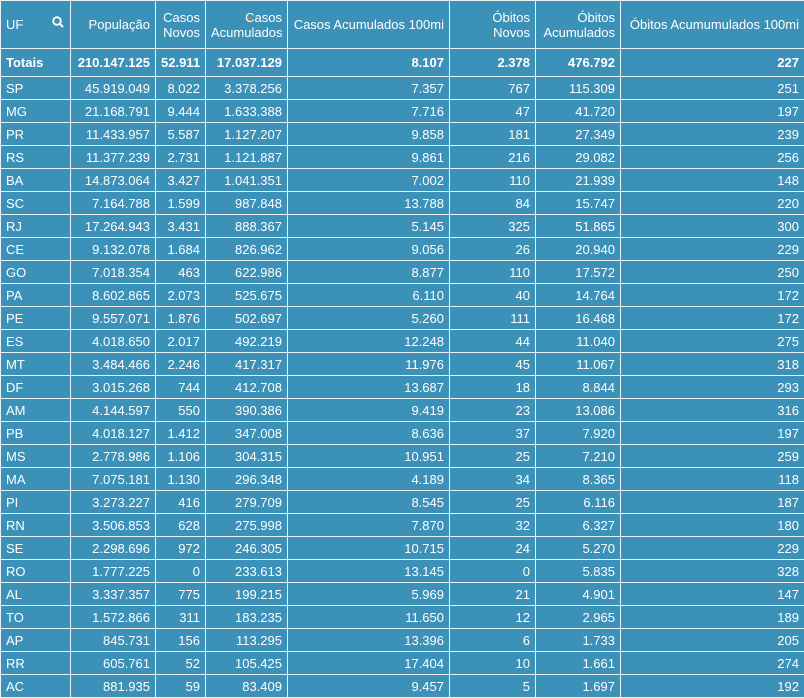 Image resolution: width=804 pixels, height=698 pixels. I want to click on cell-text: 233.613, so click(258, 571).